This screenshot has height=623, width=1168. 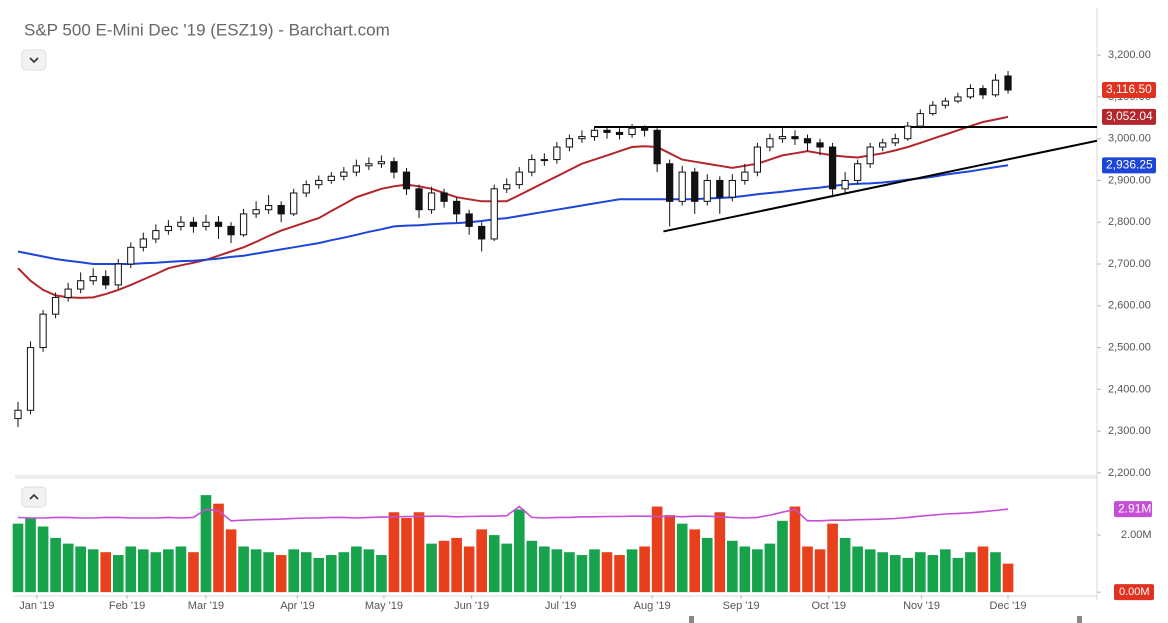 I want to click on expand-button, so click(x=34, y=497).